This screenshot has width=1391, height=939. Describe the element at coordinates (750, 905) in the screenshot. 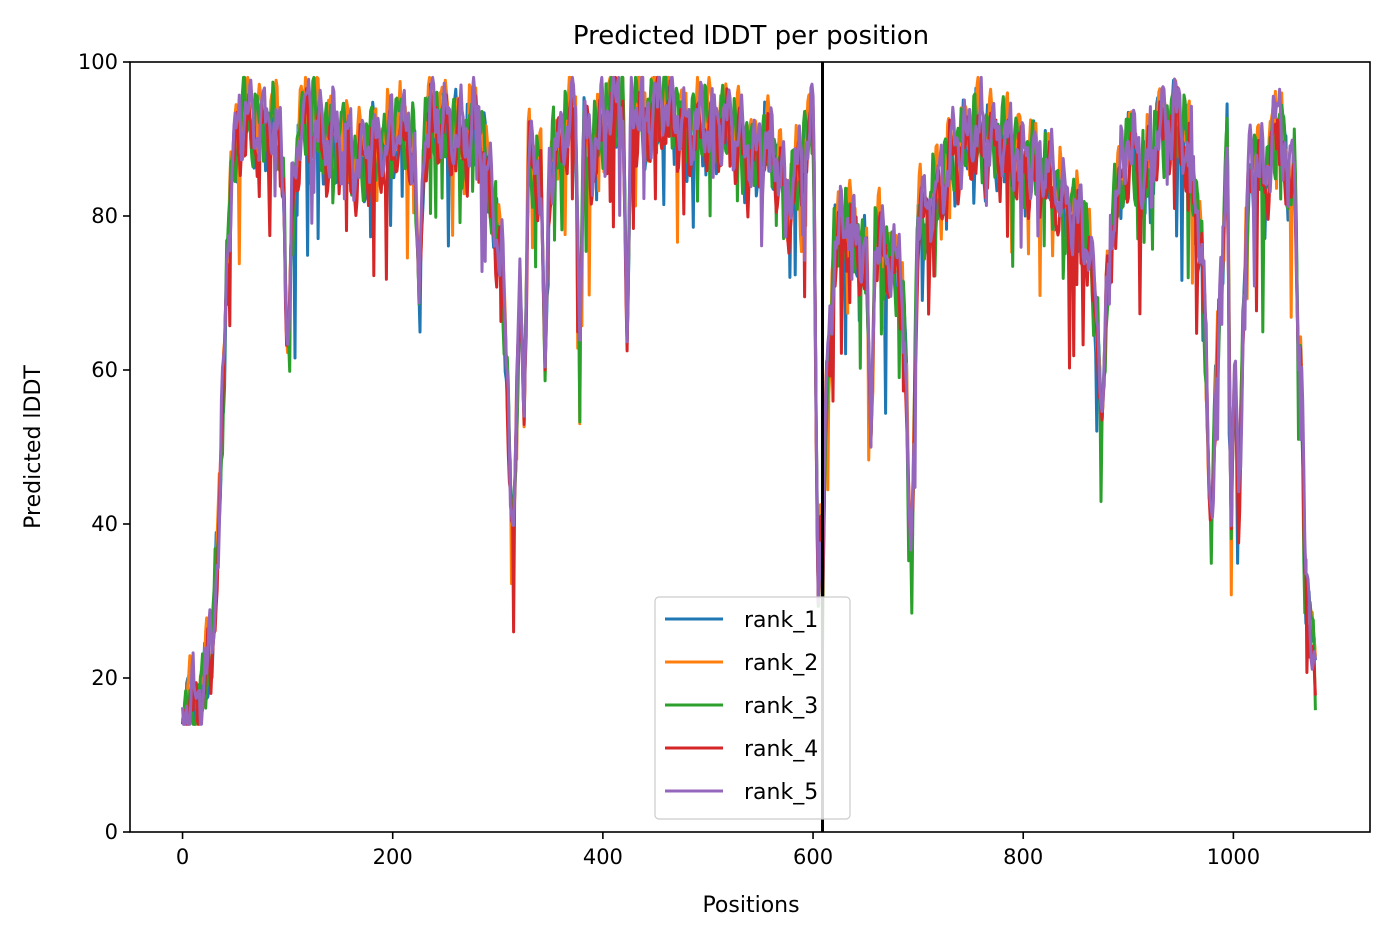

I see `x-axis-label: Positions` at that location.